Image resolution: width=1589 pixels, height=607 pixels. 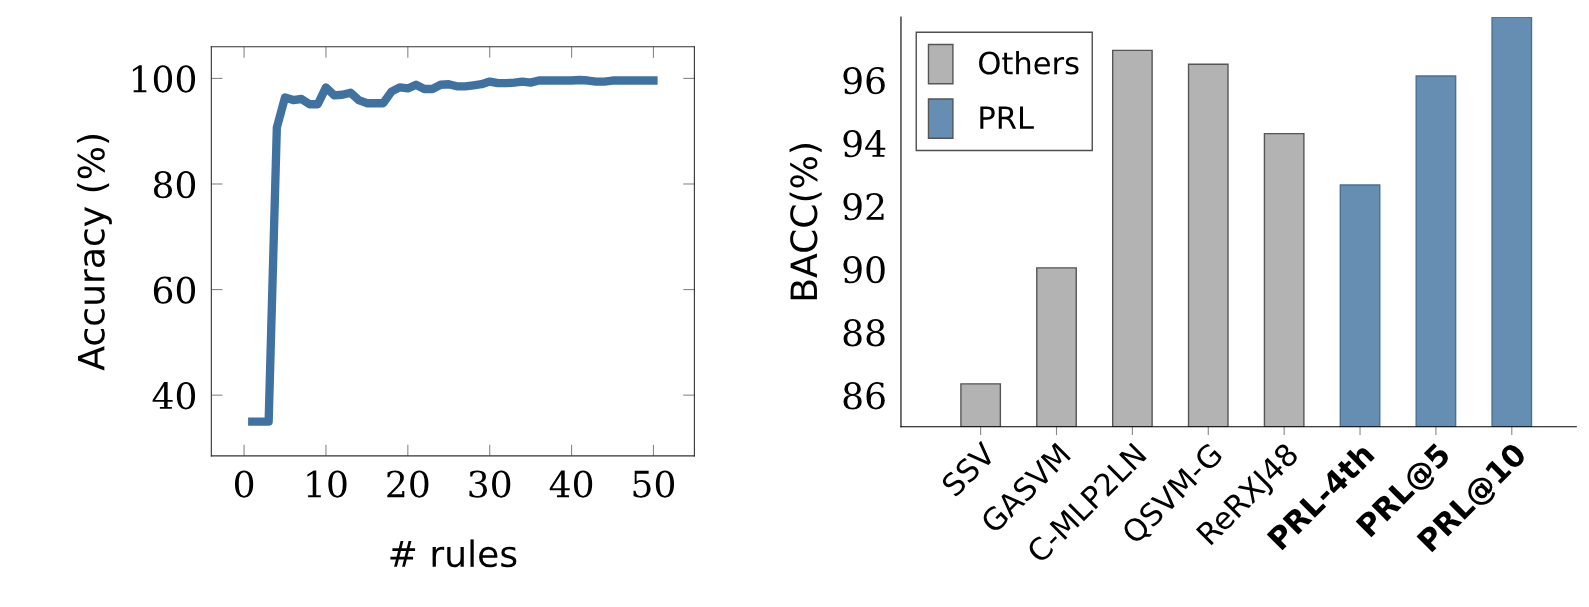 I want to click on y-tick-label: 100, so click(x=164, y=79).